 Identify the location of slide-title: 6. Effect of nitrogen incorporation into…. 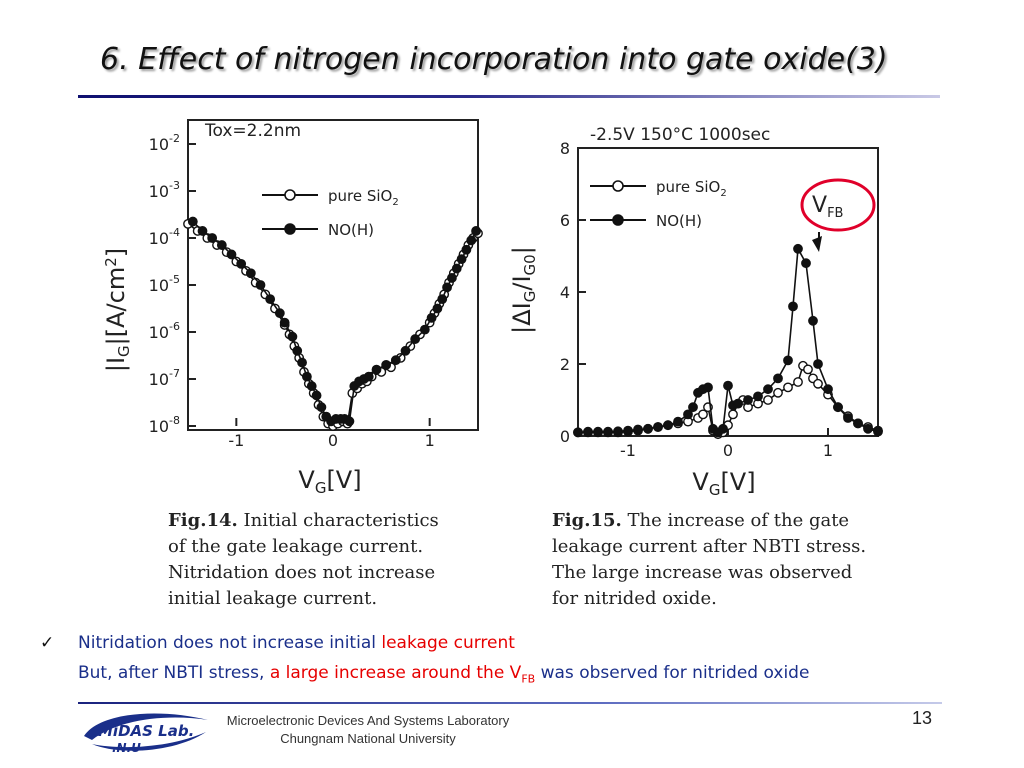
(494, 59).